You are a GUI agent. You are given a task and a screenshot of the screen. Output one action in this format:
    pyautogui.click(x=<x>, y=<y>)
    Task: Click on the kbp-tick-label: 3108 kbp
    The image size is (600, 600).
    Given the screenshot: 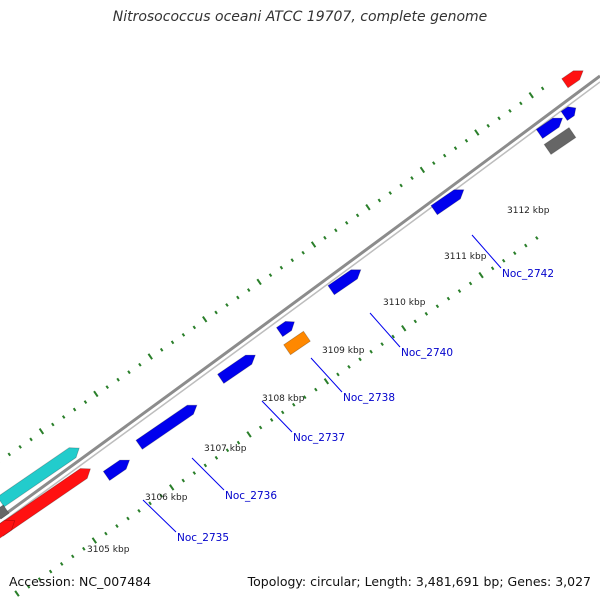 What is the action you would take?
    pyautogui.click(x=283, y=399)
    